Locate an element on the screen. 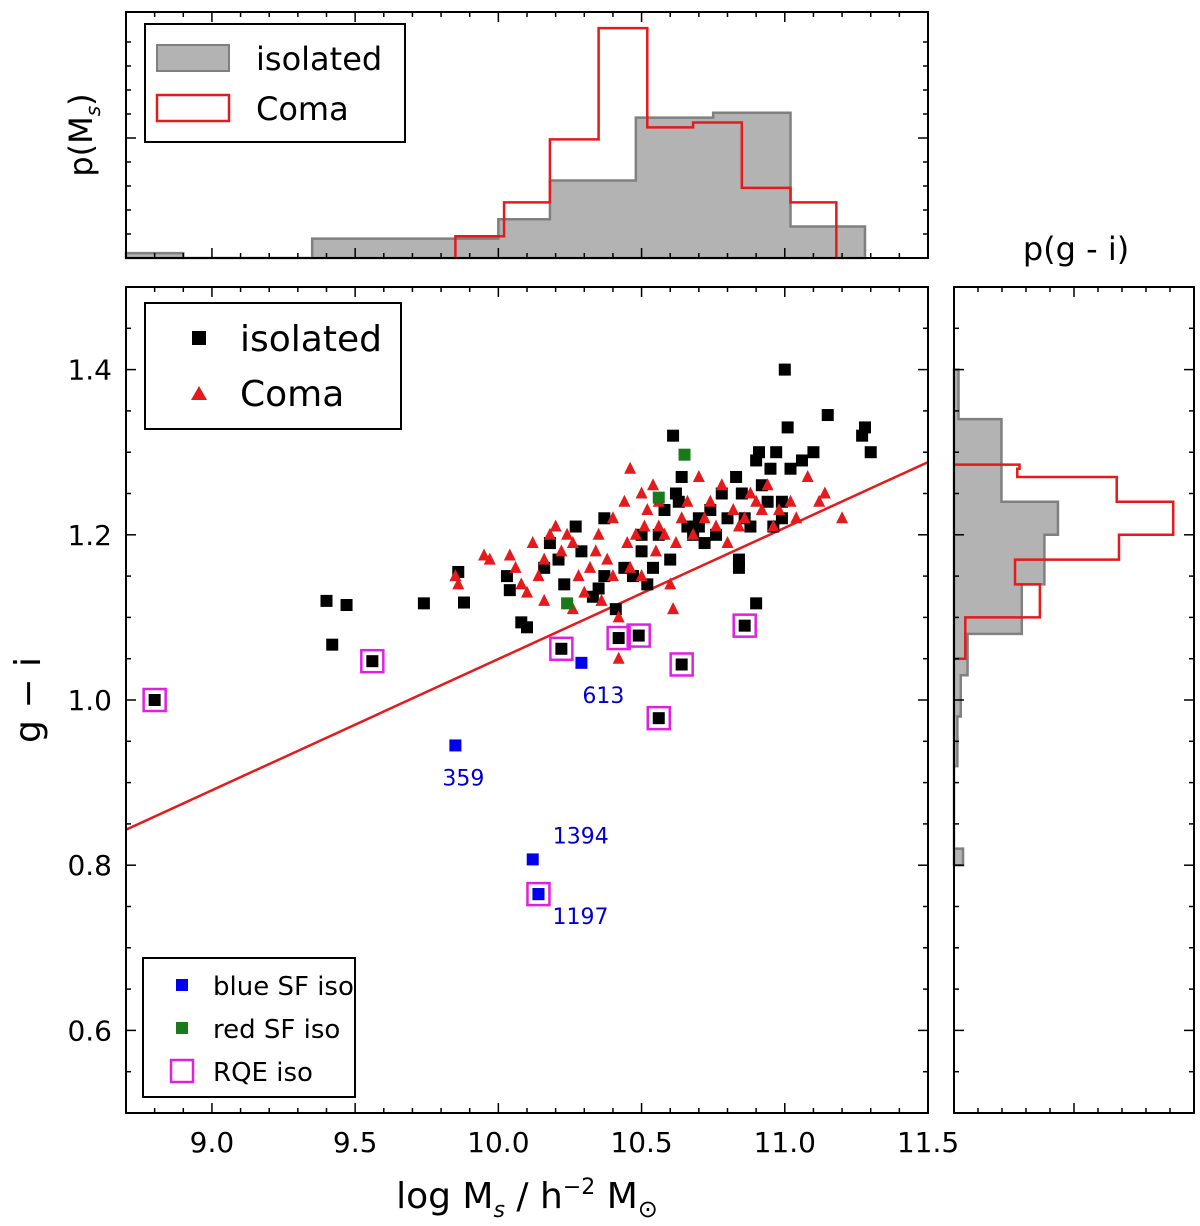 This screenshot has width=1200, height=1226. point-annotation: 359 is located at coordinates (463, 778).